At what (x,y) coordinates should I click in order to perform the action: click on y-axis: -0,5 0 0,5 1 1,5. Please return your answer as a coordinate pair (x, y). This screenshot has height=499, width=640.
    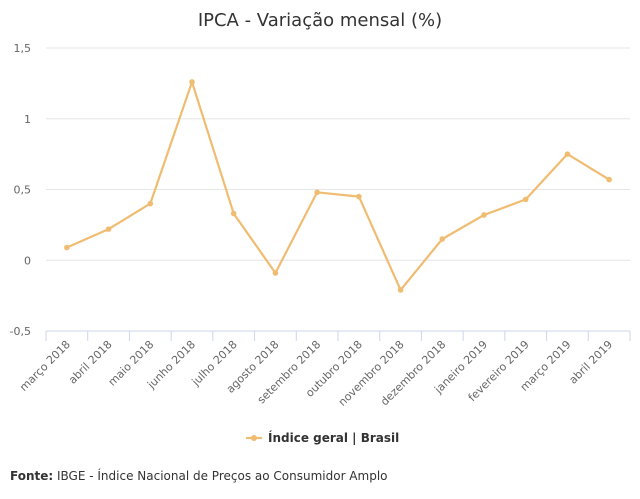
    Looking at the image, I should click on (20, 190).